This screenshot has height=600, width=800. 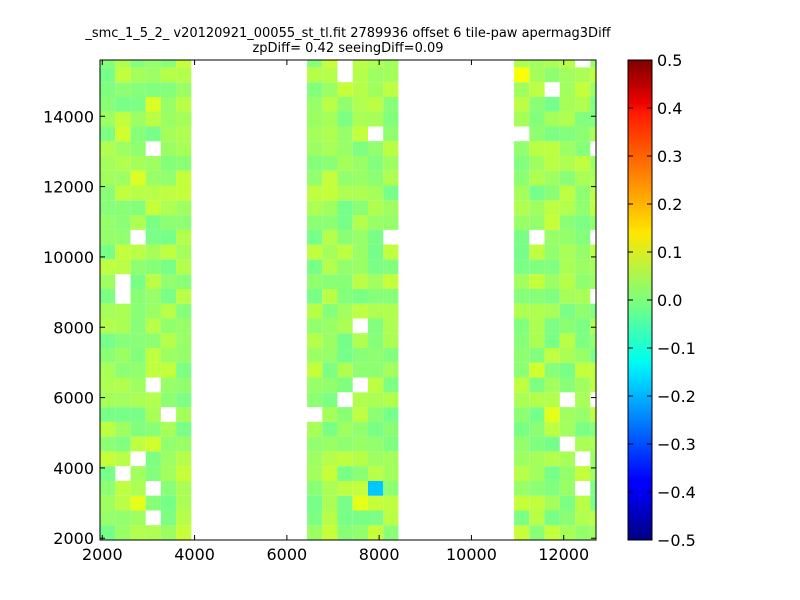 What do you see at coordinates (68, 187) in the screenshot?
I see `y-tick-label: 12000` at bounding box center [68, 187].